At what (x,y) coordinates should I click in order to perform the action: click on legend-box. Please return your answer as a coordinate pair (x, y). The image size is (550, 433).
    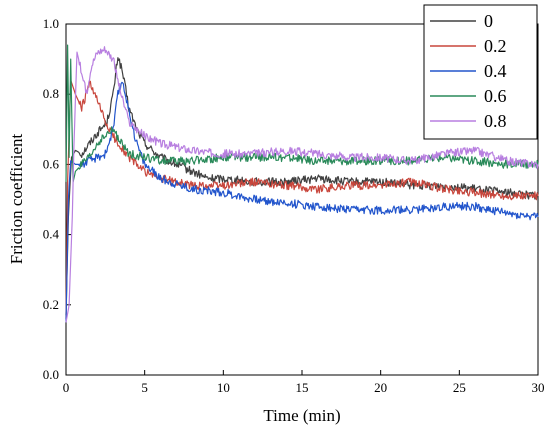
    Looking at the image, I should click on (480, 72).